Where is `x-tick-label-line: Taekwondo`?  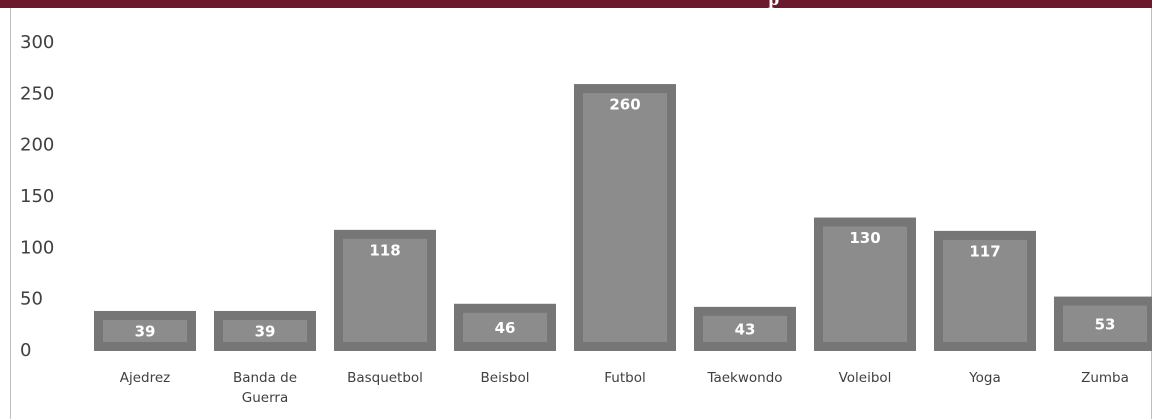 x-tick-label-line: Taekwondo is located at coordinates (744, 378).